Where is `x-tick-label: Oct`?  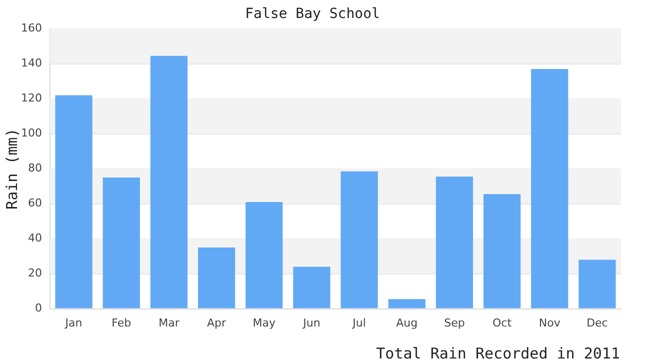
x-tick-label: Oct is located at coordinates (502, 323).